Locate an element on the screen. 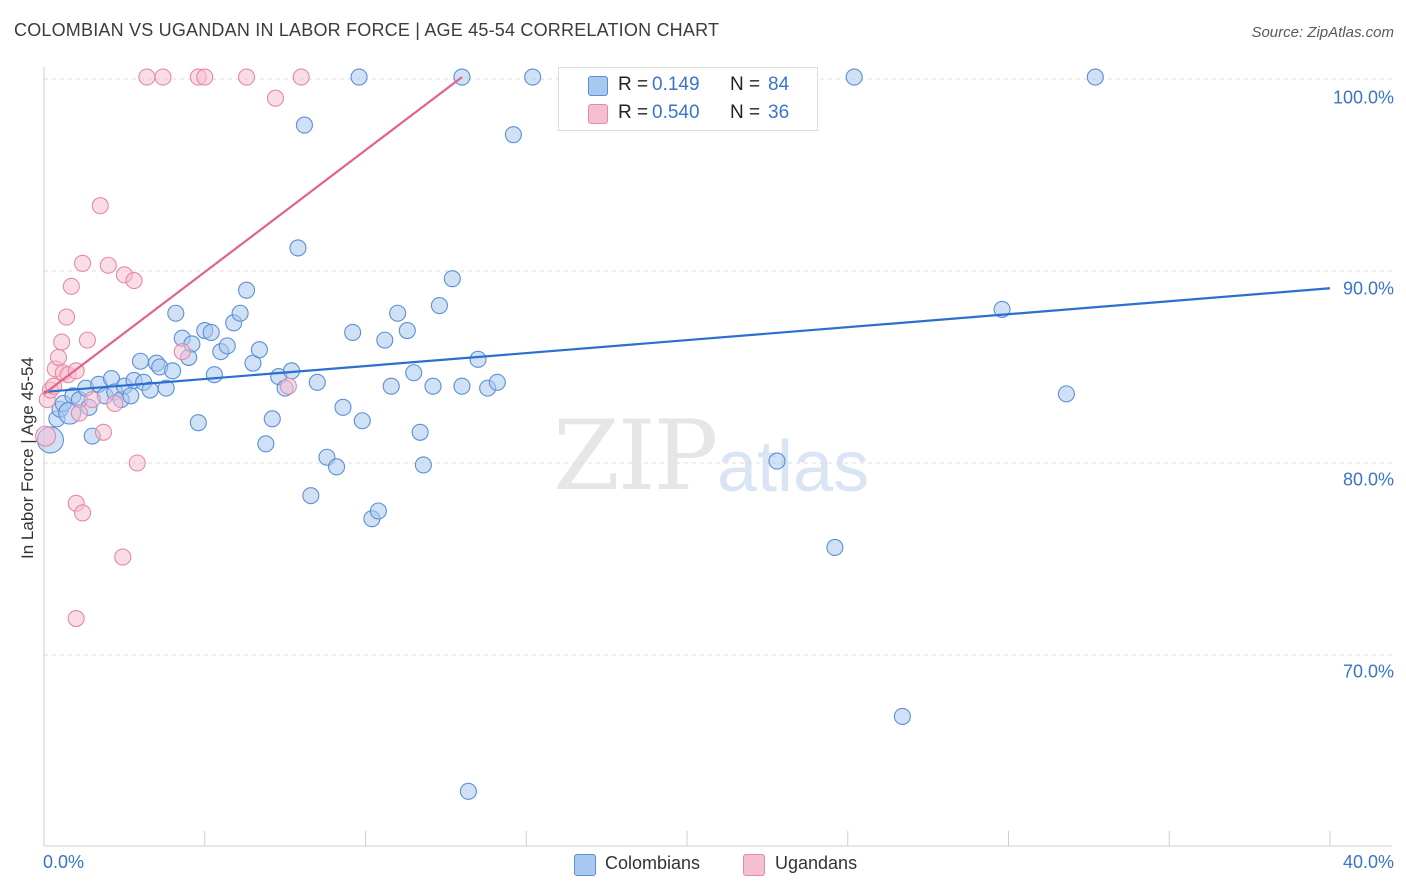 The width and height of the screenshot is (1406, 892). source-label: Source: ZipAtlas.com is located at coordinates (1322, 32).